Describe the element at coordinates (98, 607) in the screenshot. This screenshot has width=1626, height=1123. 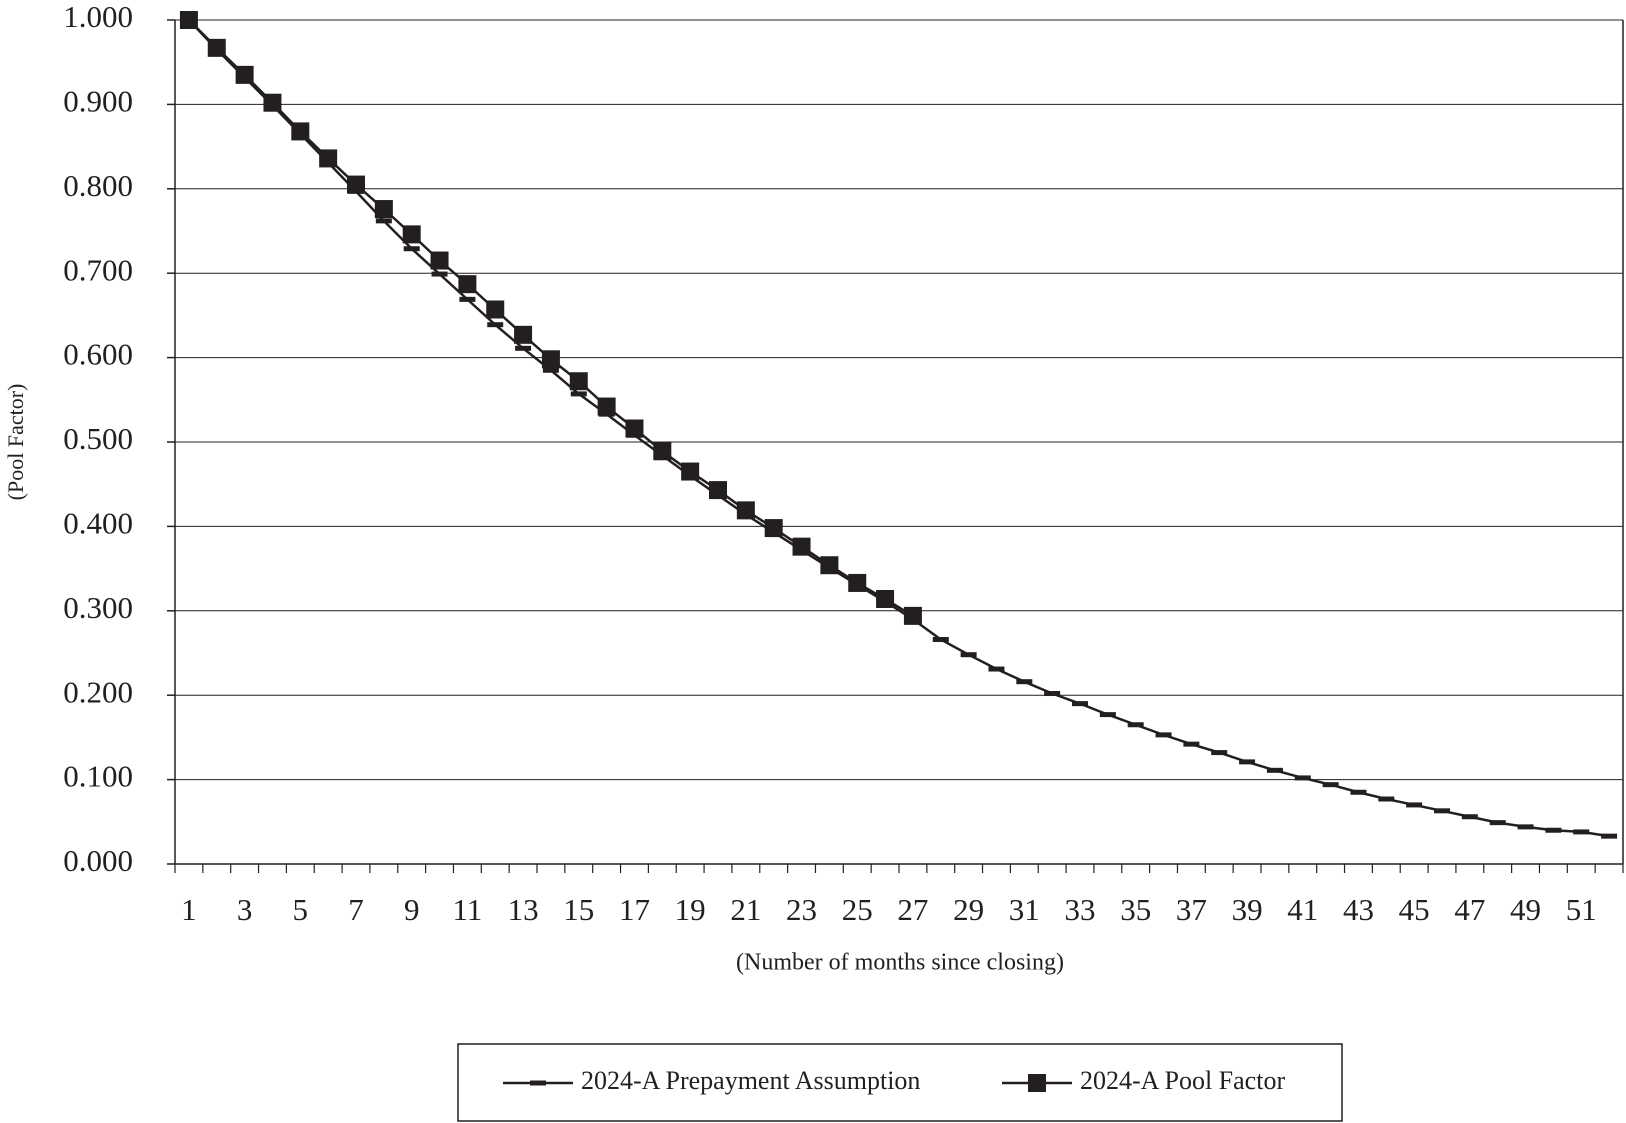
I see `y-tick-label: 0.300` at that location.